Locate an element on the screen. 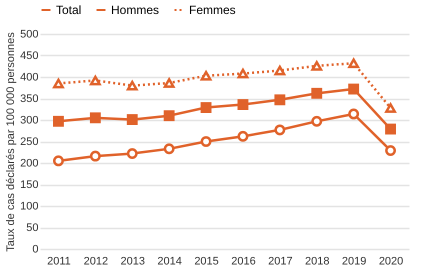  y-tick-label: 400 is located at coordinates (29, 78).